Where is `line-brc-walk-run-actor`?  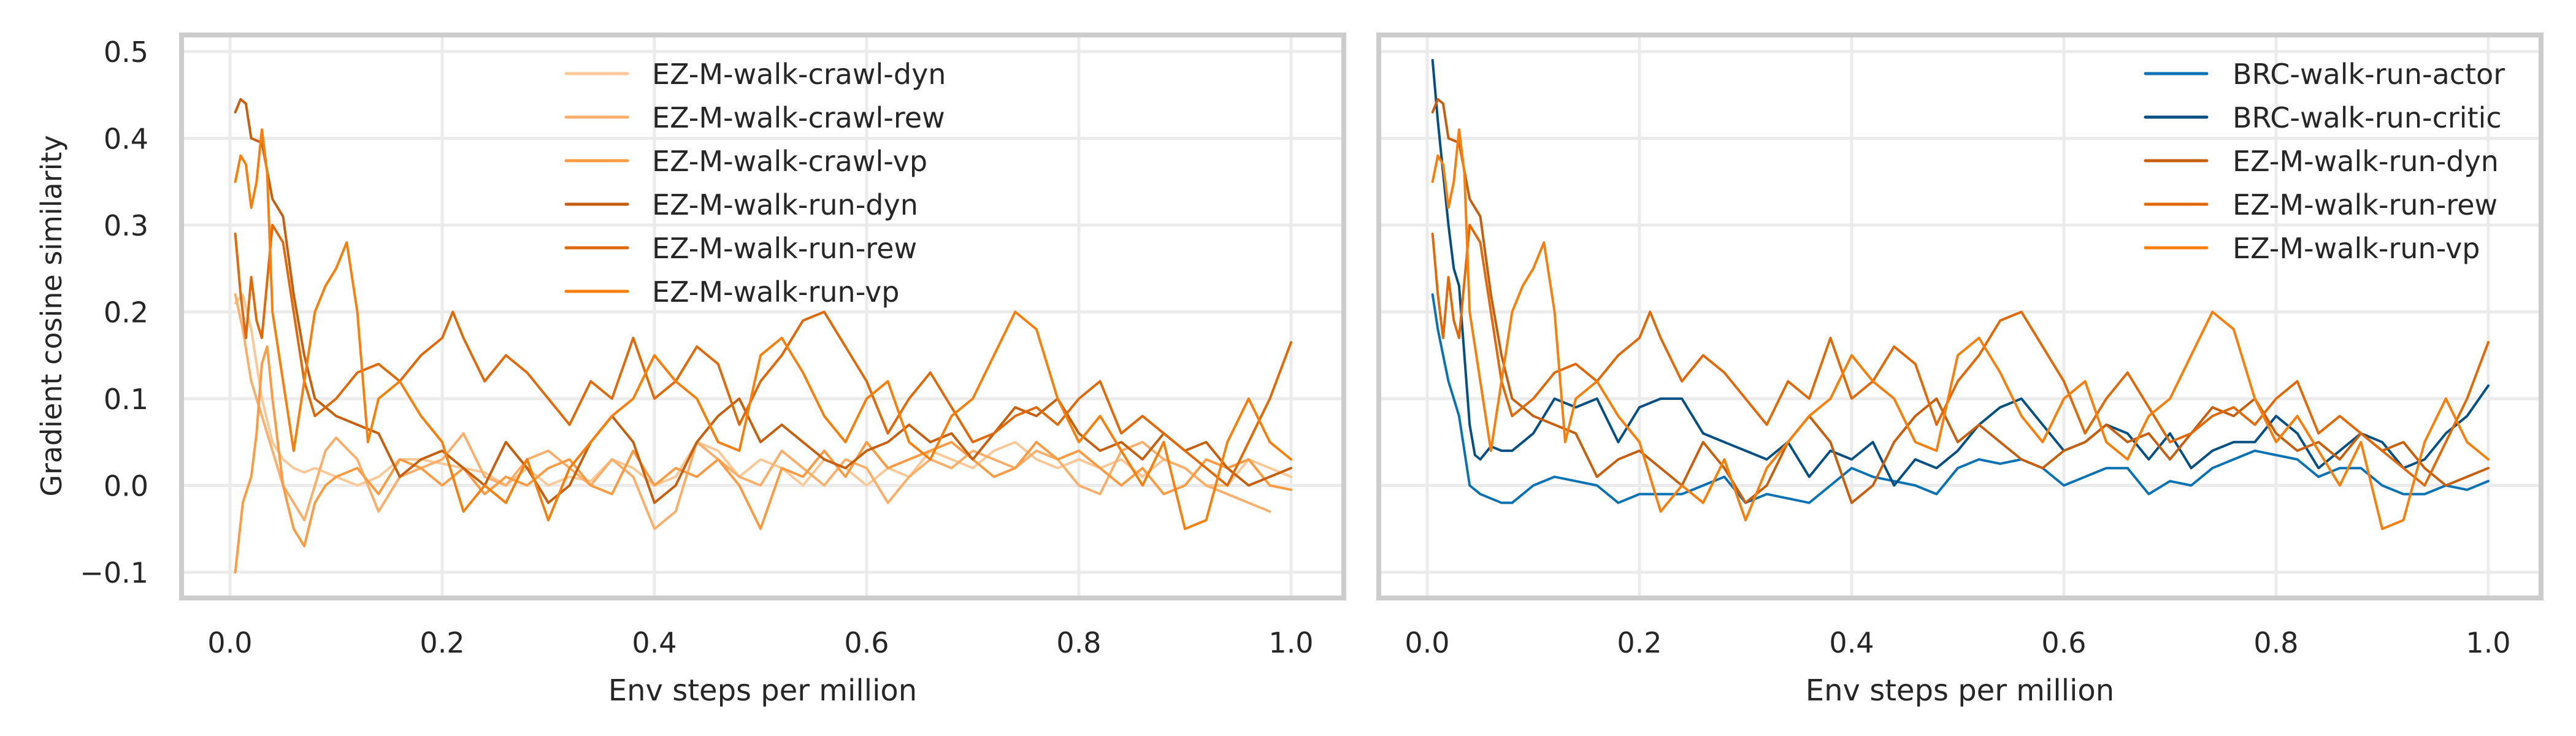
line-brc-walk-run-actor is located at coordinates (1960, 398).